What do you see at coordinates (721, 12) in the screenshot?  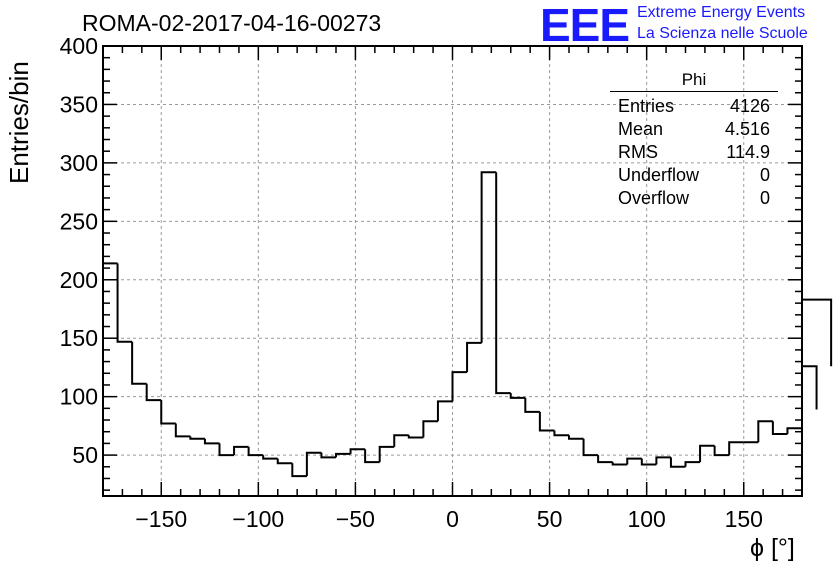 I see `logo-line-1: Extreme Energy Events` at bounding box center [721, 12].